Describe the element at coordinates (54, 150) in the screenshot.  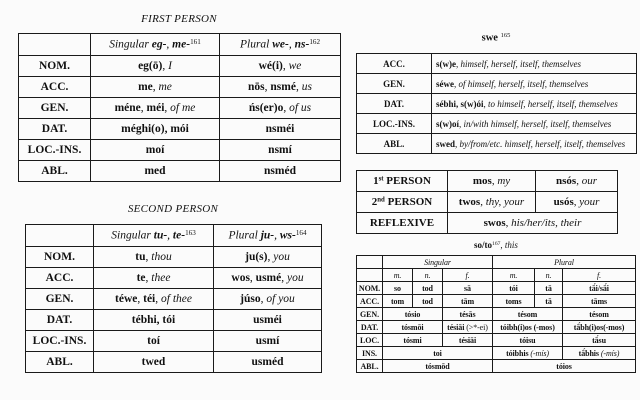
I see `text-segment: LOC.-INS.` at that location.